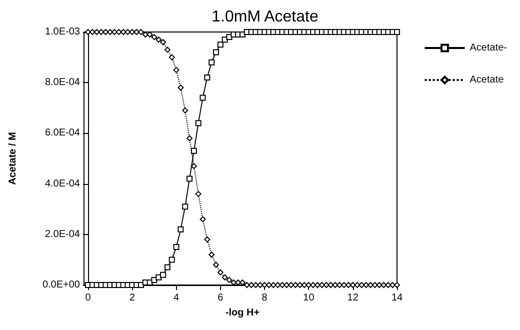  I want to click on y-tick-label: 6.0E-04, so click(62, 133).